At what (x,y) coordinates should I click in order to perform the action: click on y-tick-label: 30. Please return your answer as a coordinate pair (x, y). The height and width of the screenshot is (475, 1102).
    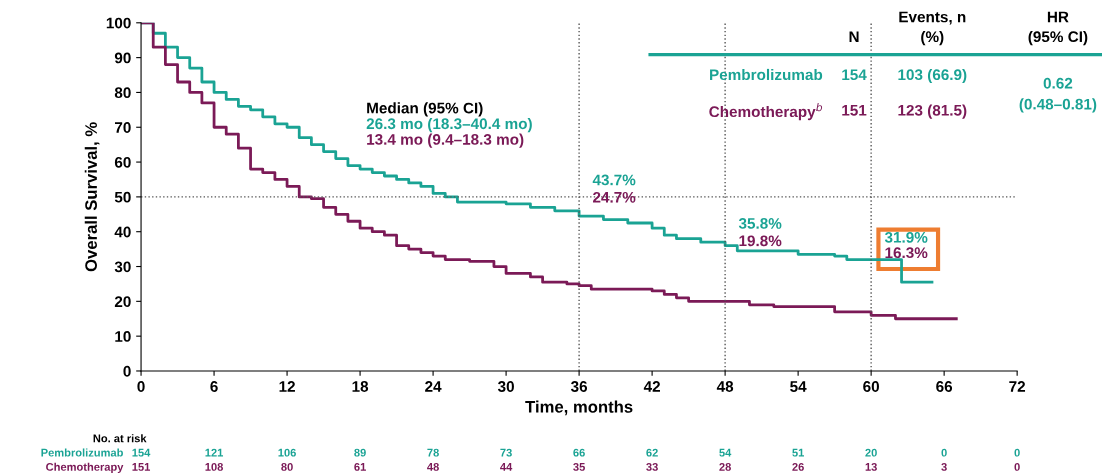
    Looking at the image, I should click on (122, 267).